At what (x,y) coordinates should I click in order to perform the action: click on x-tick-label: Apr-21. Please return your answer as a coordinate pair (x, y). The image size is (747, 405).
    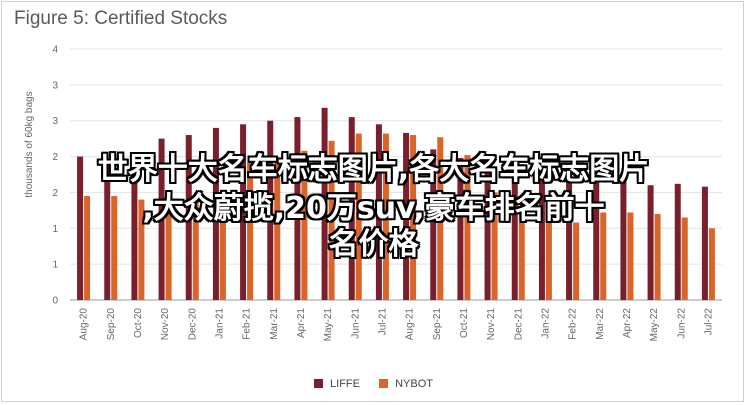
    Looking at the image, I should click on (301, 323).